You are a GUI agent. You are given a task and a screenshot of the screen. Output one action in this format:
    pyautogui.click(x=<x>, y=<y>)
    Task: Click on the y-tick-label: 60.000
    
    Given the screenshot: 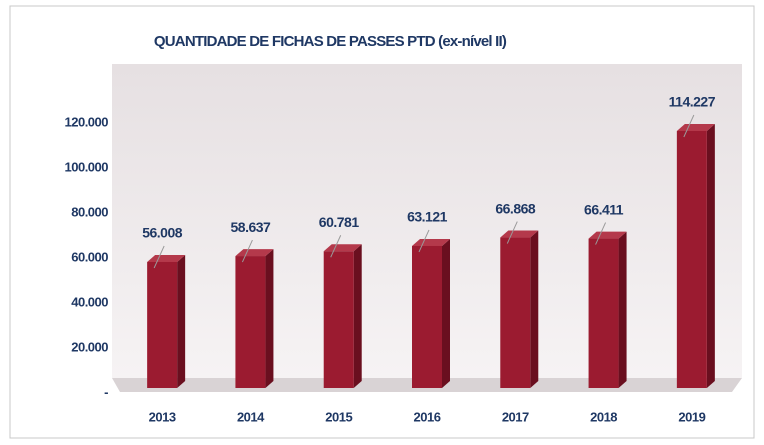 What is the action you would take?
    pyautogui.click(x=89, y=256)
    